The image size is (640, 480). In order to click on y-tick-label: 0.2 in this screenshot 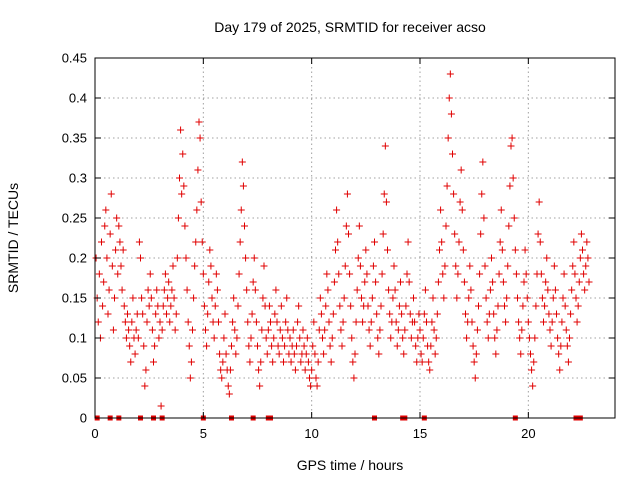, I will do `click(78, 258)`.